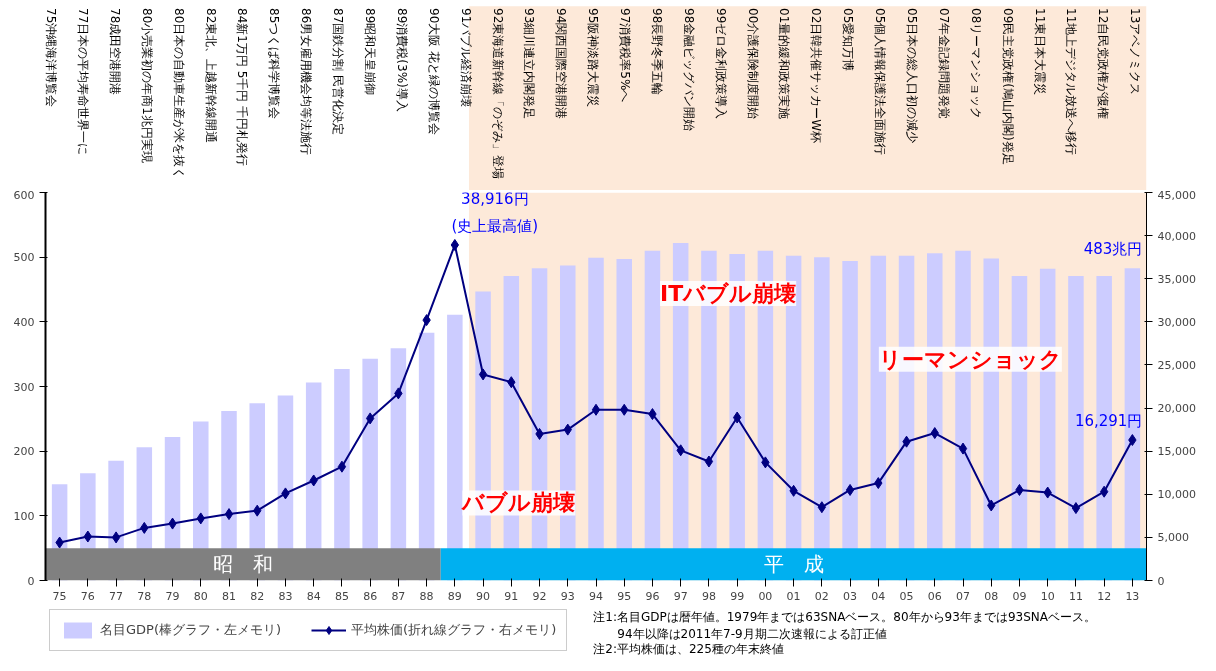 This screenshot has height=671, width=1216. Describe the element at coordinates (1047, 596) in the screenshot. I see `x-tick-label: 10` at that location.